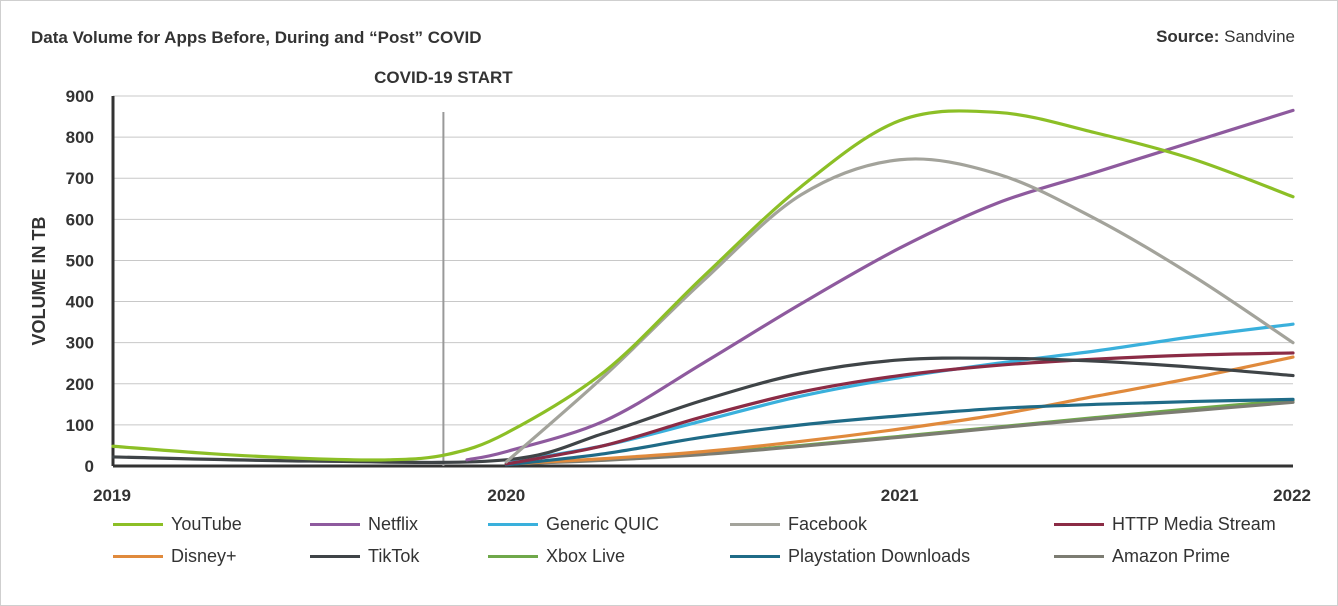  What do you see at coordinates (394, 556) in the screenshot?
I see `legend-label: TikTok` at bounding box center [394, 556].